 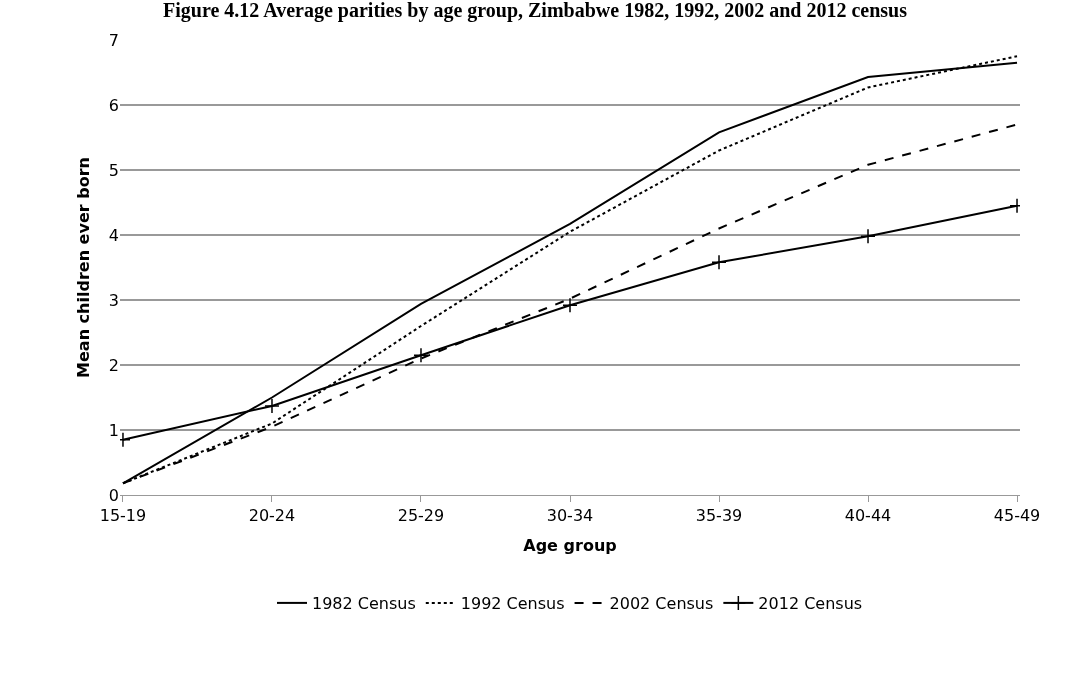 What do you see at coordinates (719, 516) in the screenshot?
I see `x-tick-label: 35-39` at bounding box center [719, 516].